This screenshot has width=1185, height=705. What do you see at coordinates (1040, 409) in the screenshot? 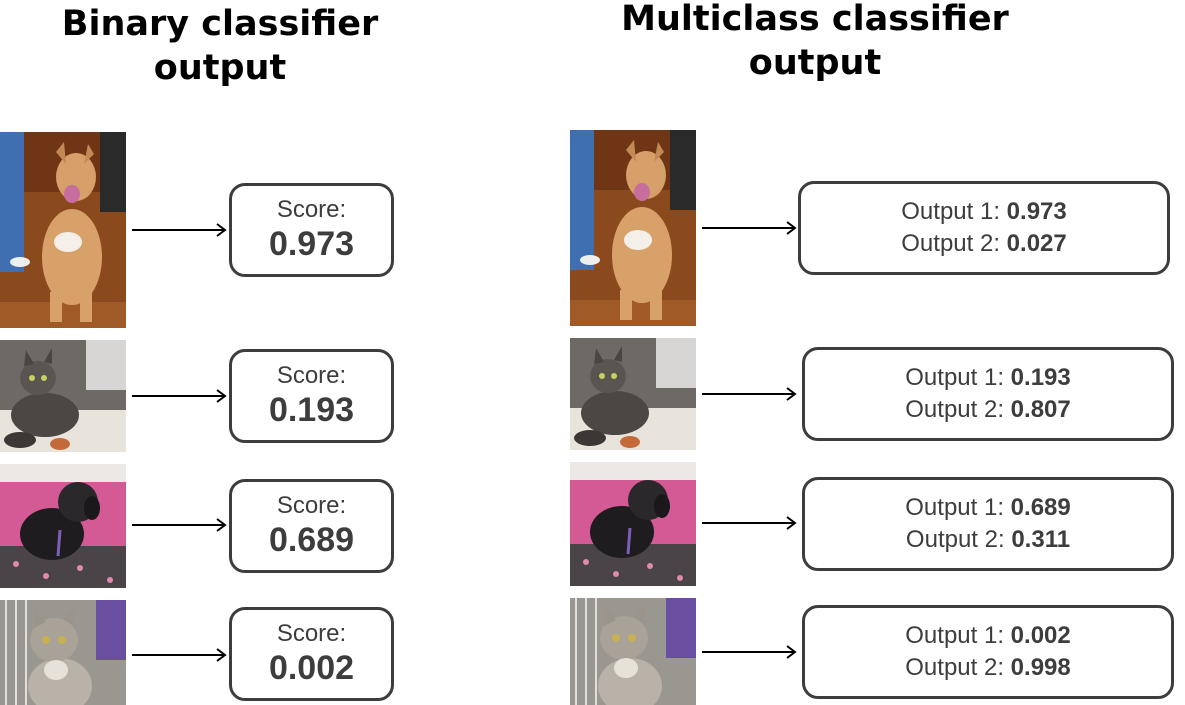
I see `output-2-value: 0.807` at bounding box center [1040, 409].